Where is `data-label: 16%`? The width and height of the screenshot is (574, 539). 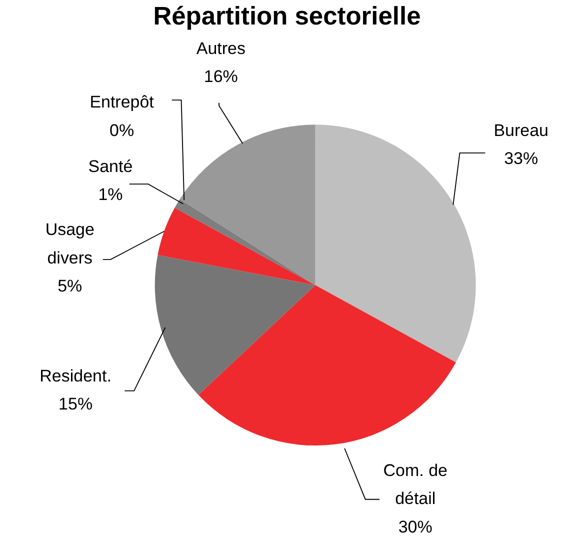
data-label: 16% is located at coordinates (221, 76).